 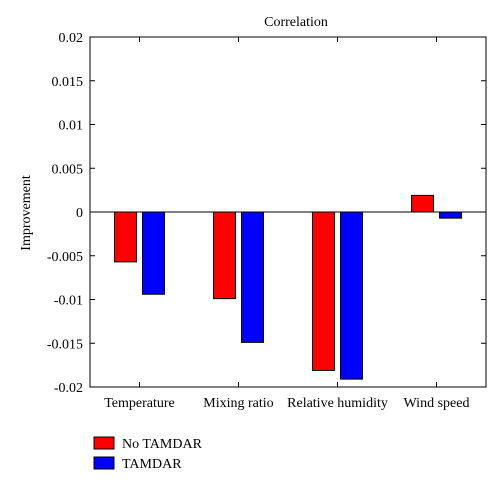 I want to click on y-tick-label: 0.015, so click(x=68, y=82).